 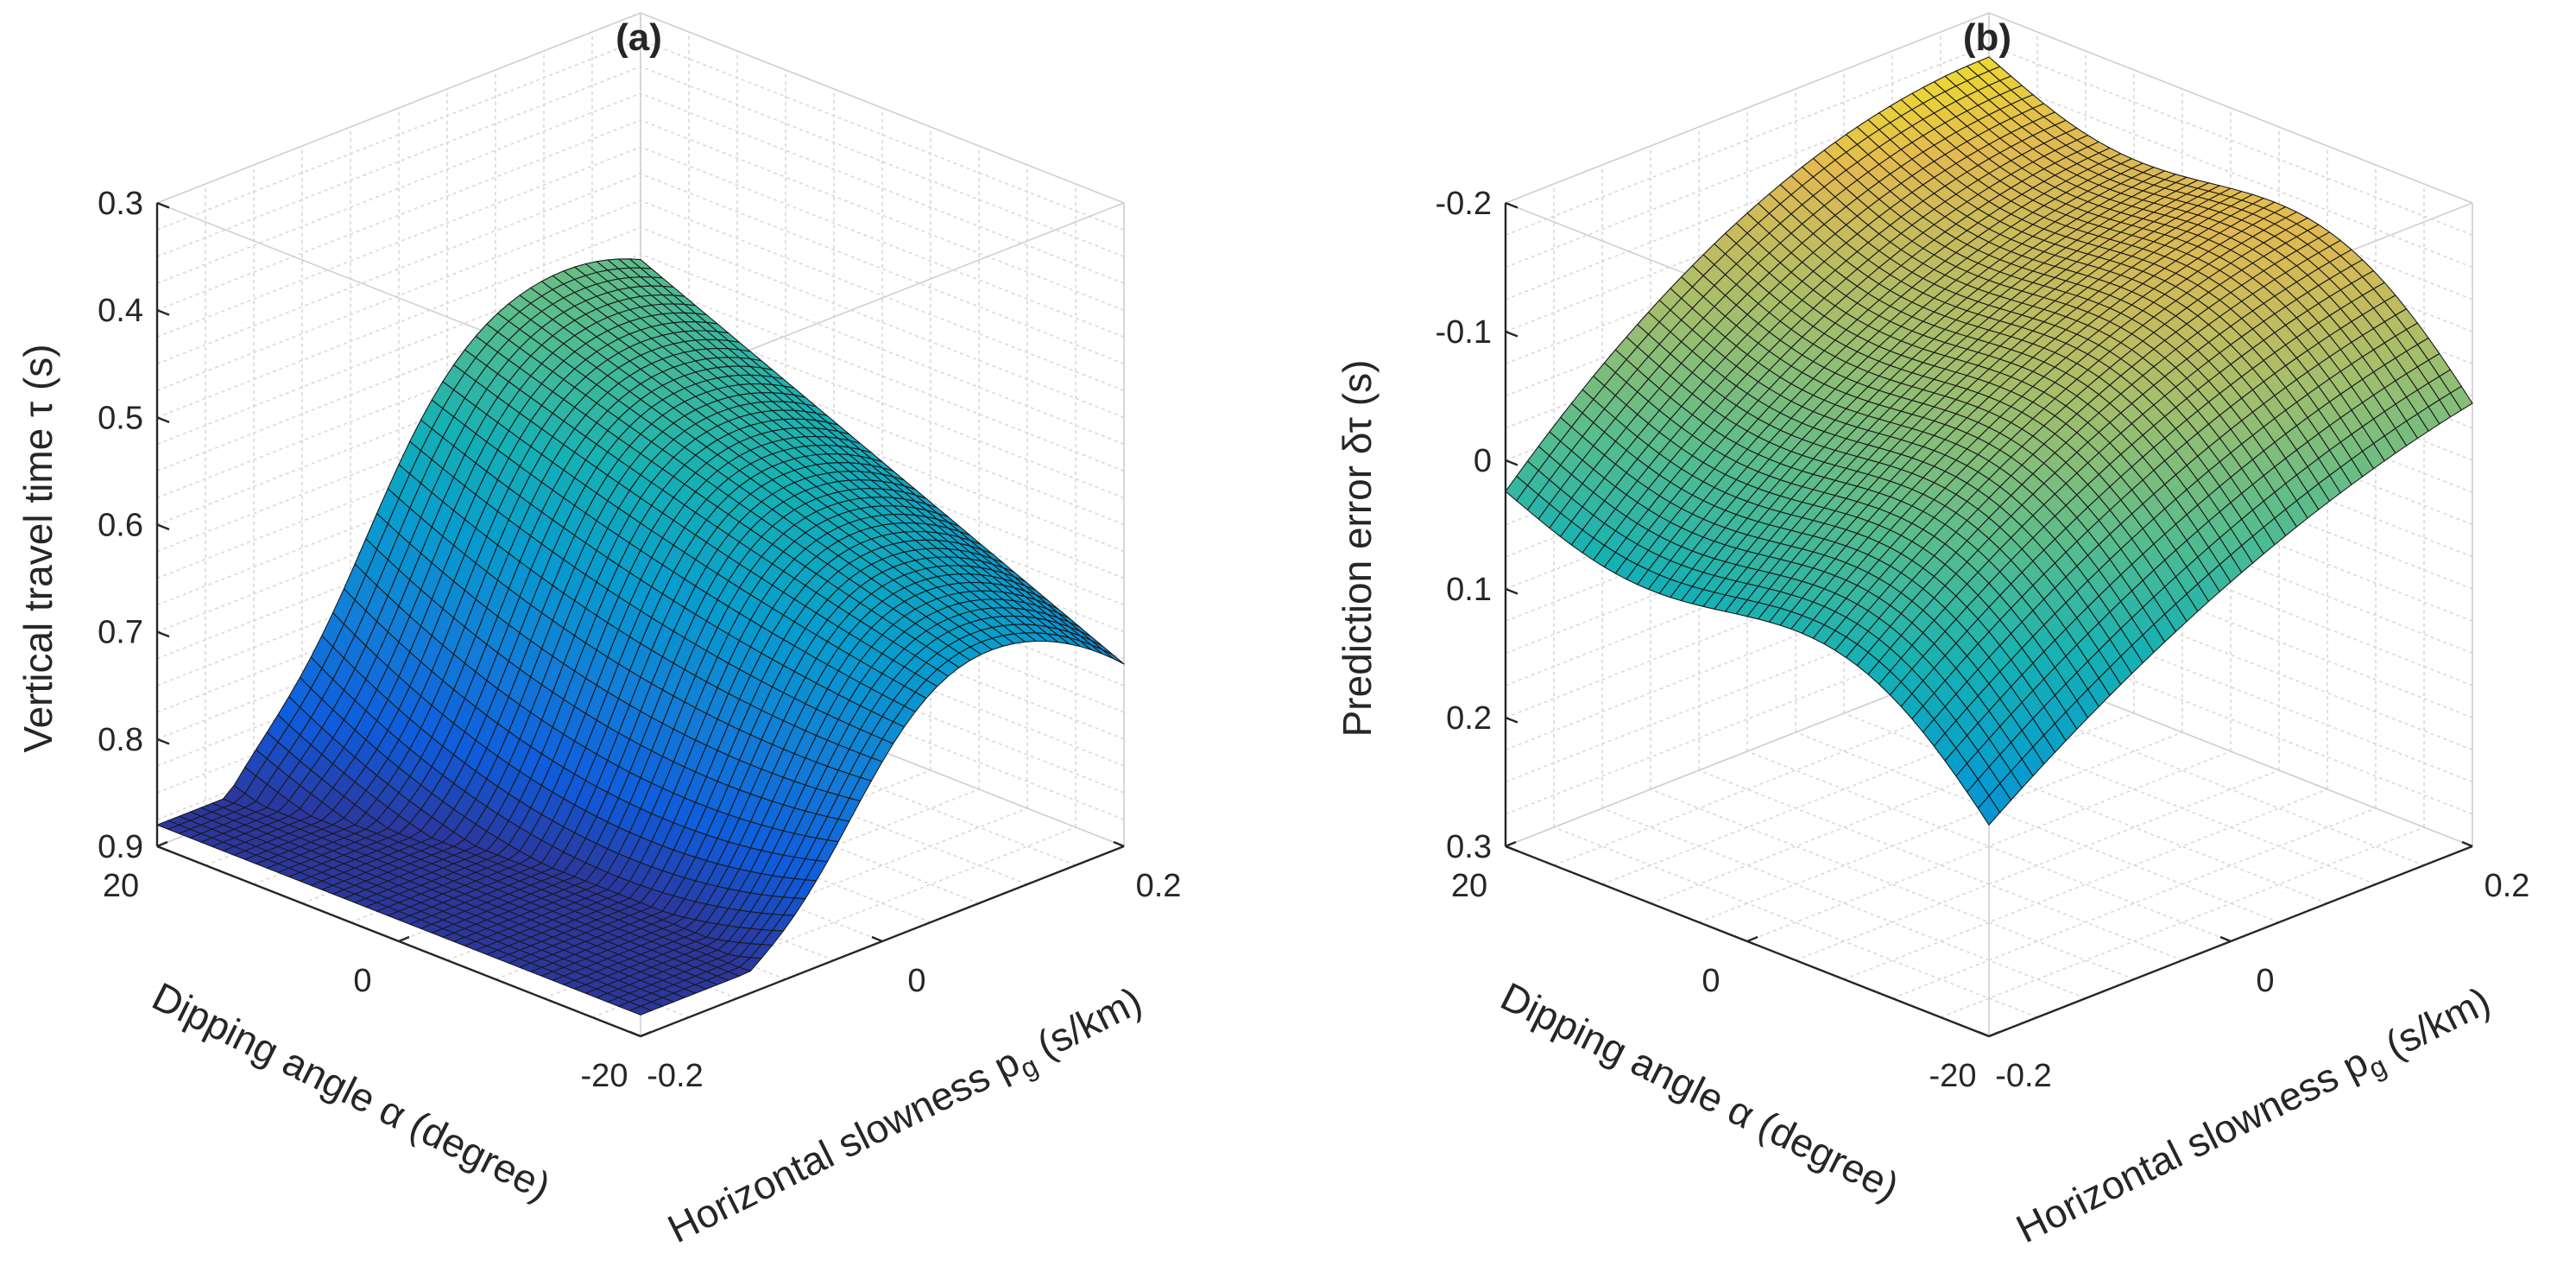 I want to click on panel-a-y-axis-label: Horizontal slowness pg (s/km), so click(x=905, y=1117).